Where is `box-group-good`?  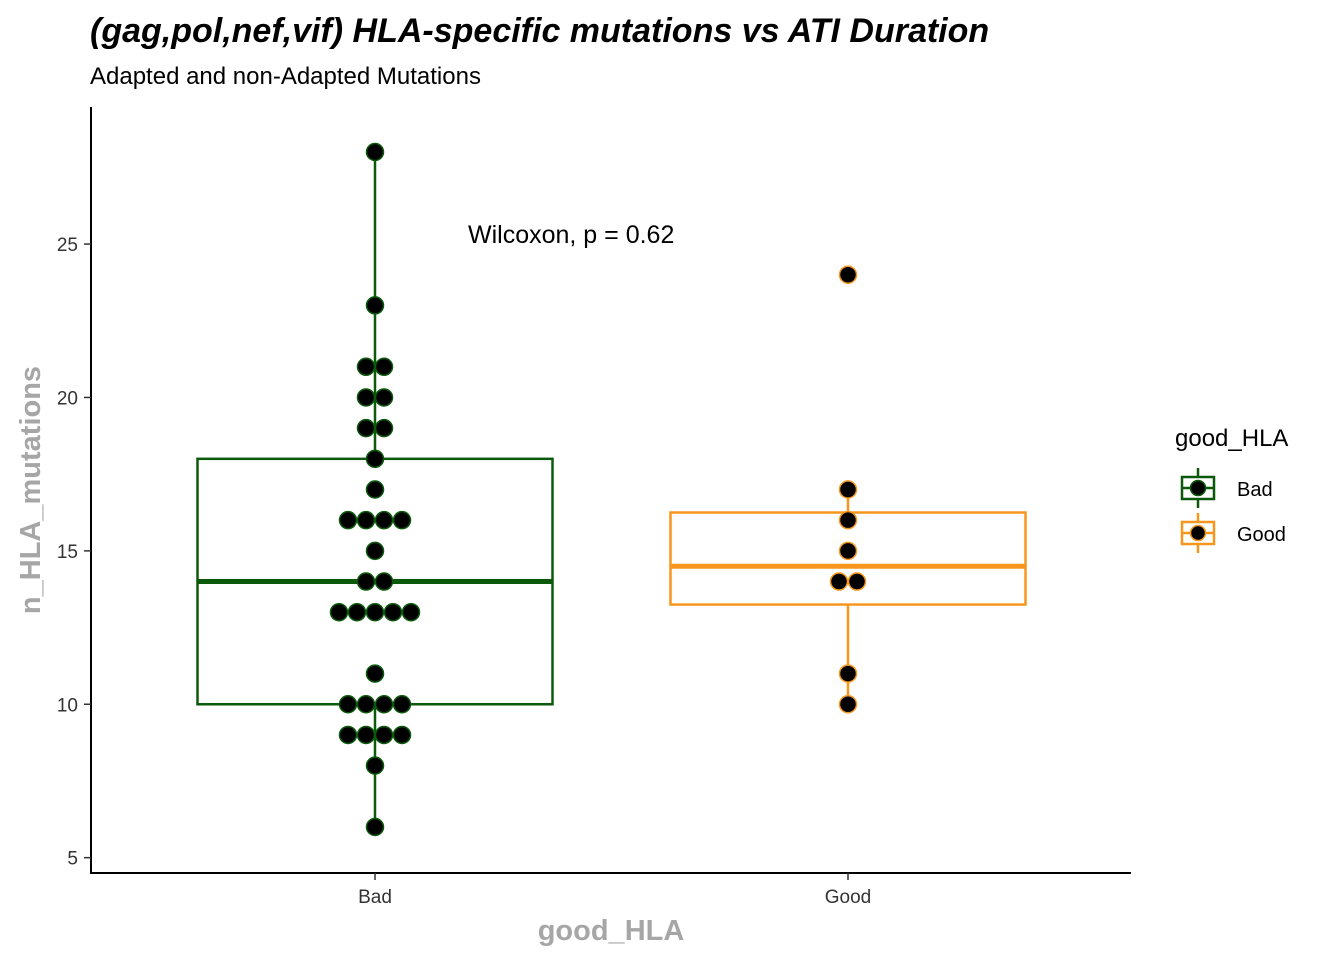
box-group-good is located at coordinates (848, 489).